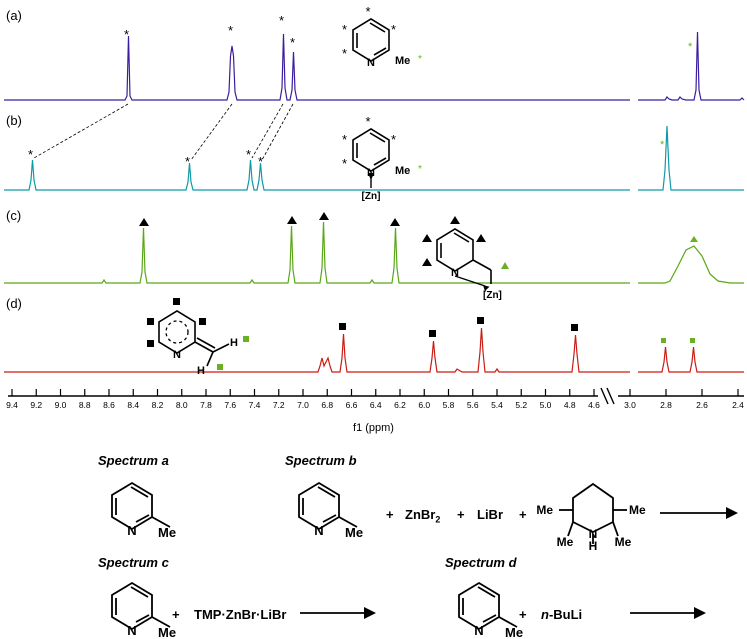 This screenshot has width=747, height=639. What do you see at coordinates (84, 405) in the screenshot?
I see `x-axis-tick-label: 8.8` at bounding box center [84, 405].